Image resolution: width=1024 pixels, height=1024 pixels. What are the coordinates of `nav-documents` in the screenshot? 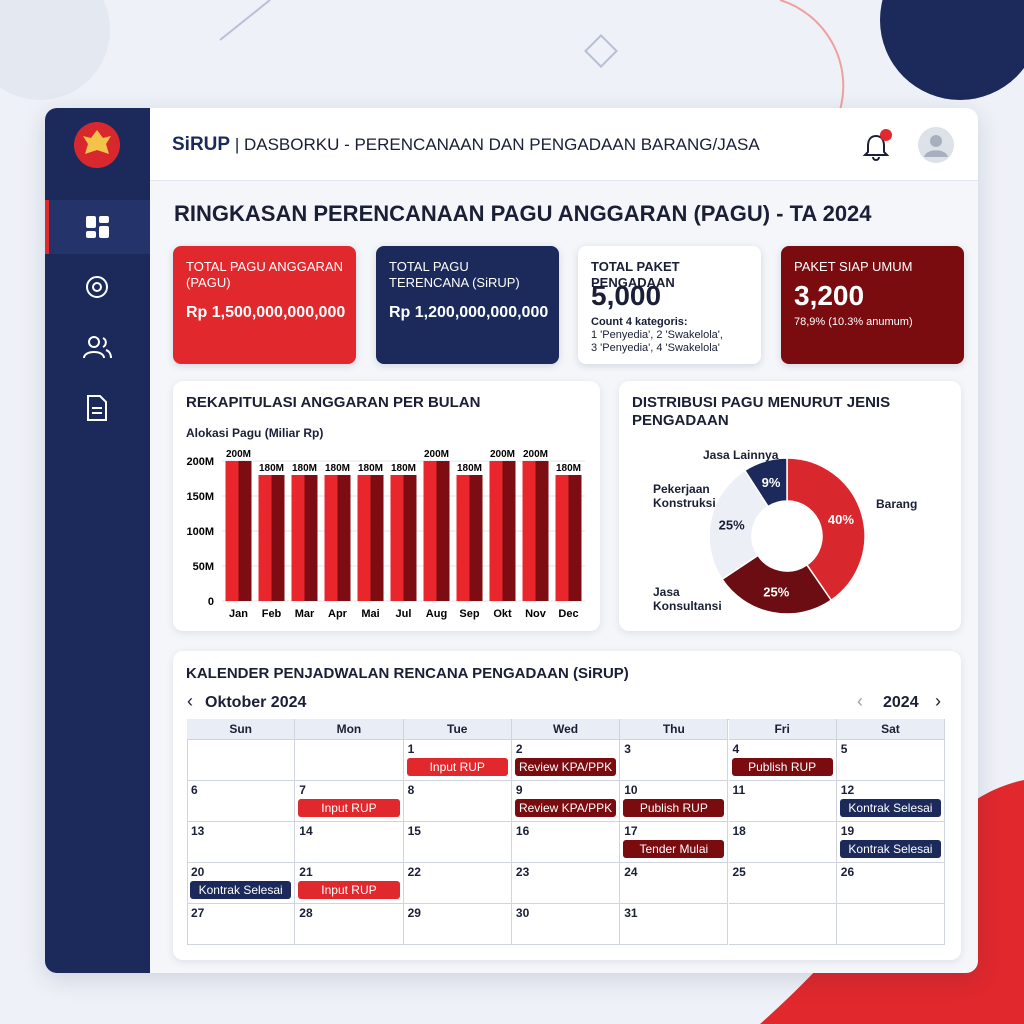 It's located at (97, 408).